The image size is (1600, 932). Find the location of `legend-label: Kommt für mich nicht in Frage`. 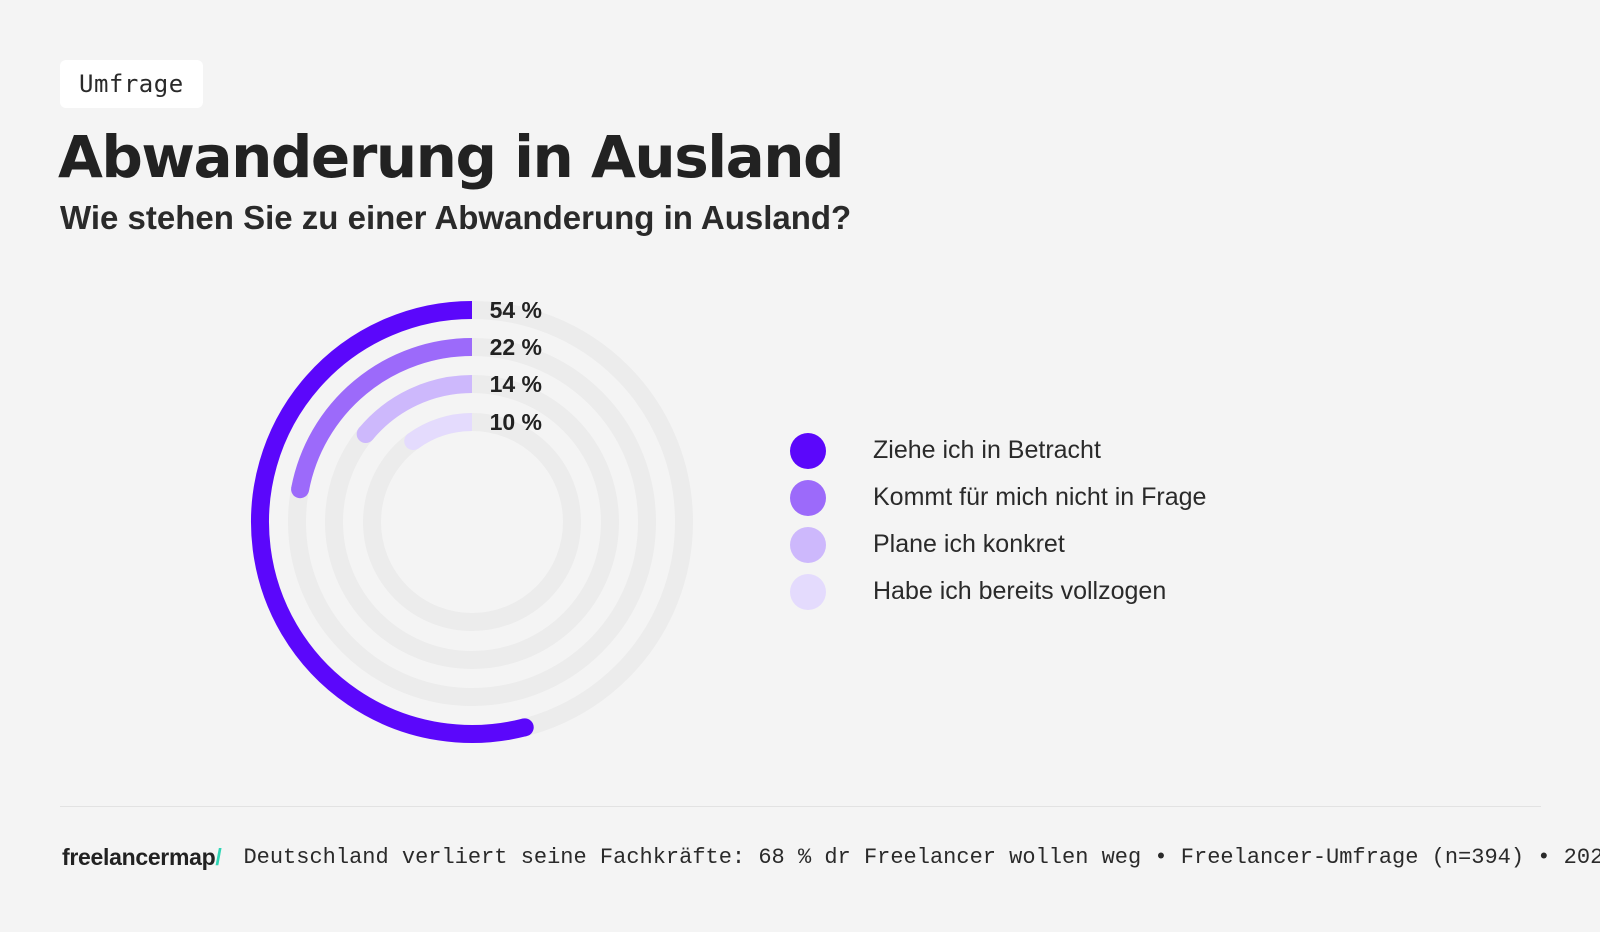

legend-label: Kommt für mich nicht in Frage is located at coordinates (1040, 497).